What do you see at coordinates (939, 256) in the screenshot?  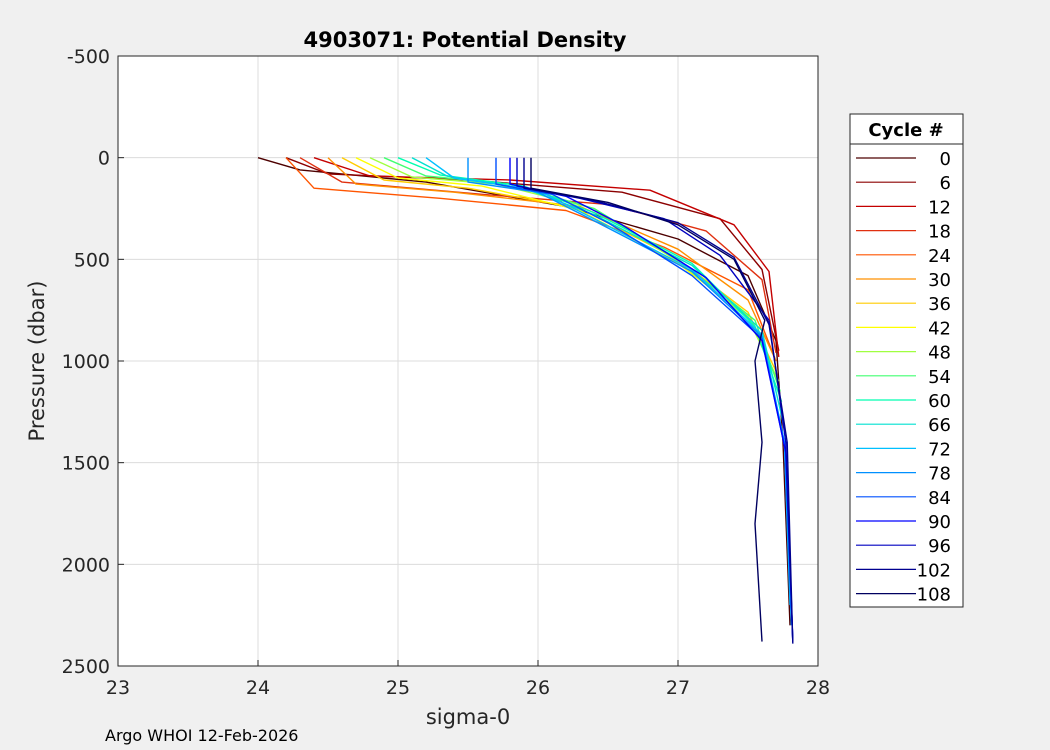 I see `legend-label: 24` at bounding box center [939, 256].